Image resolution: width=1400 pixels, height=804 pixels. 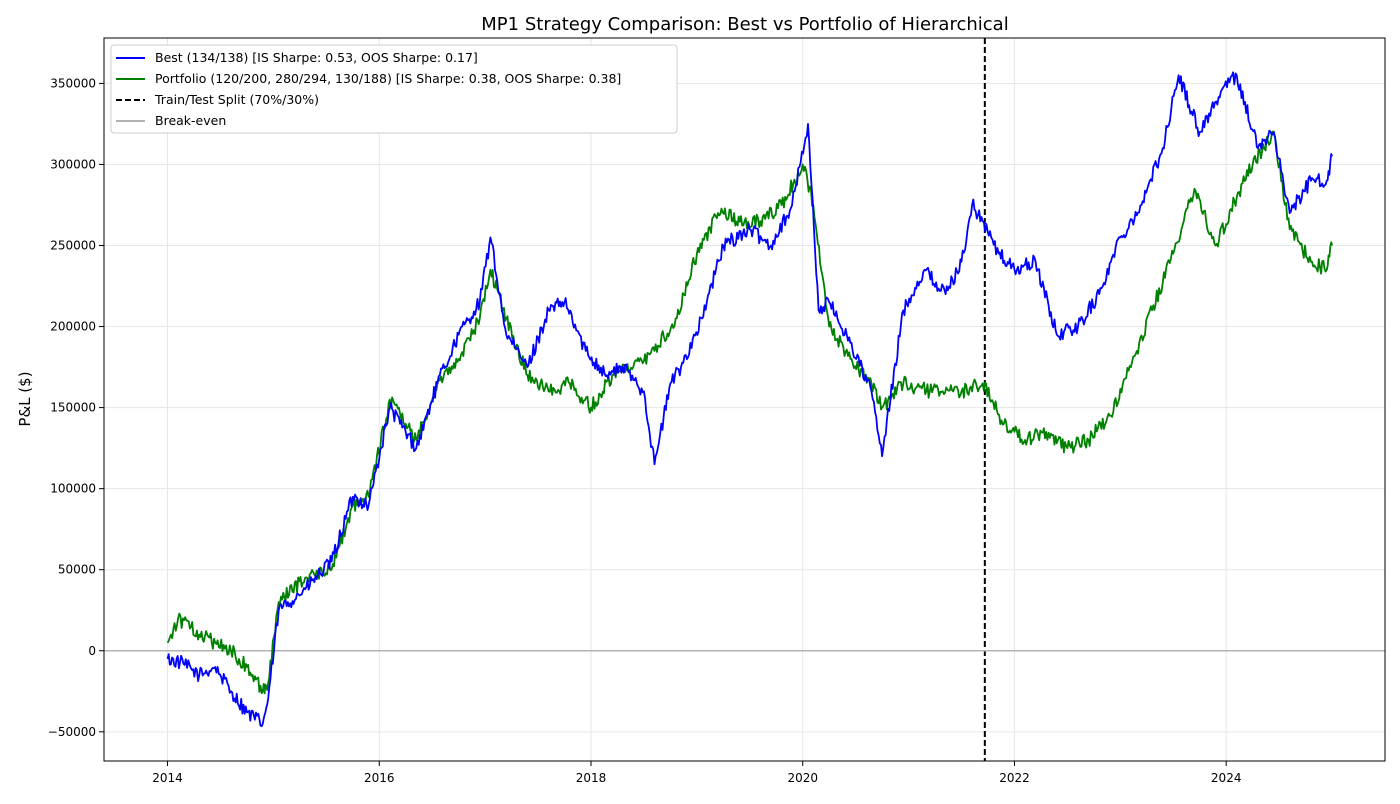 I want to click on x-tick-label: 2016, so click(x=379, y=778).